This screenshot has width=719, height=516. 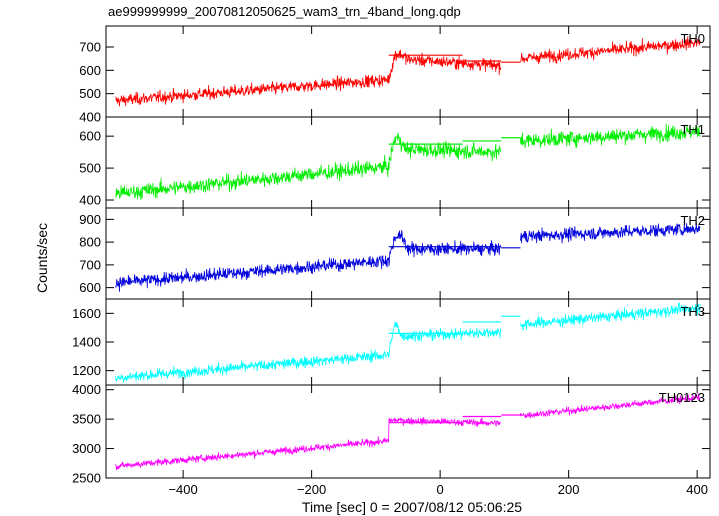 I want to click on panel-label: TH0123, so click(x=682, y=397).